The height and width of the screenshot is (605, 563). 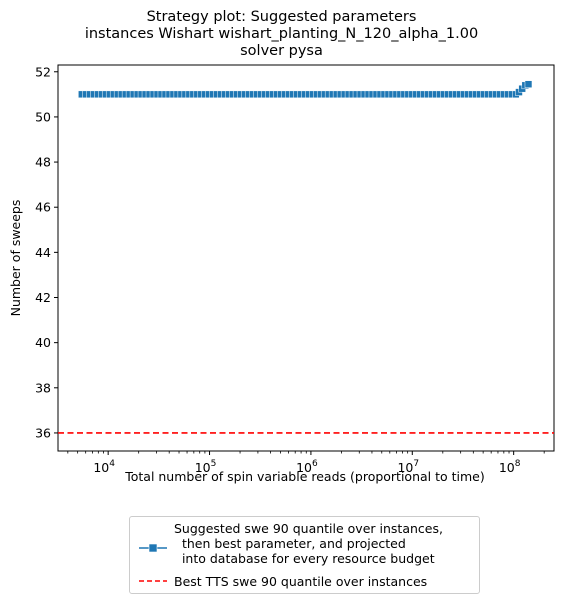 I want to click on y-tick-label: 42, so click(x=43, y=297).